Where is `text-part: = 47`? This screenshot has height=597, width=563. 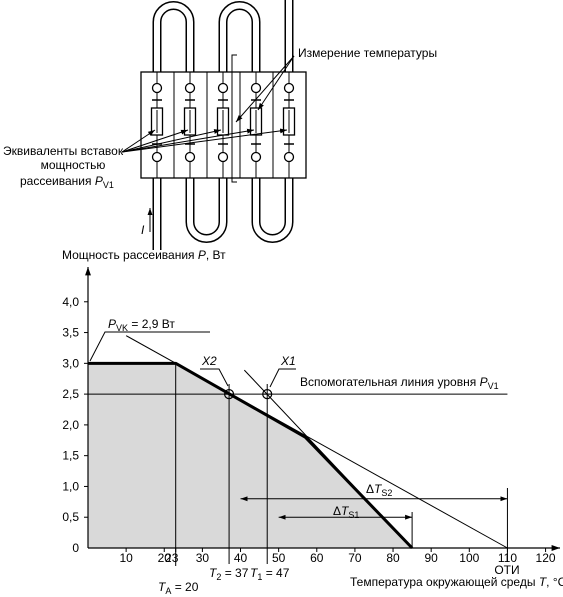 text-part: = 47 is located at coordinates (275, 573).